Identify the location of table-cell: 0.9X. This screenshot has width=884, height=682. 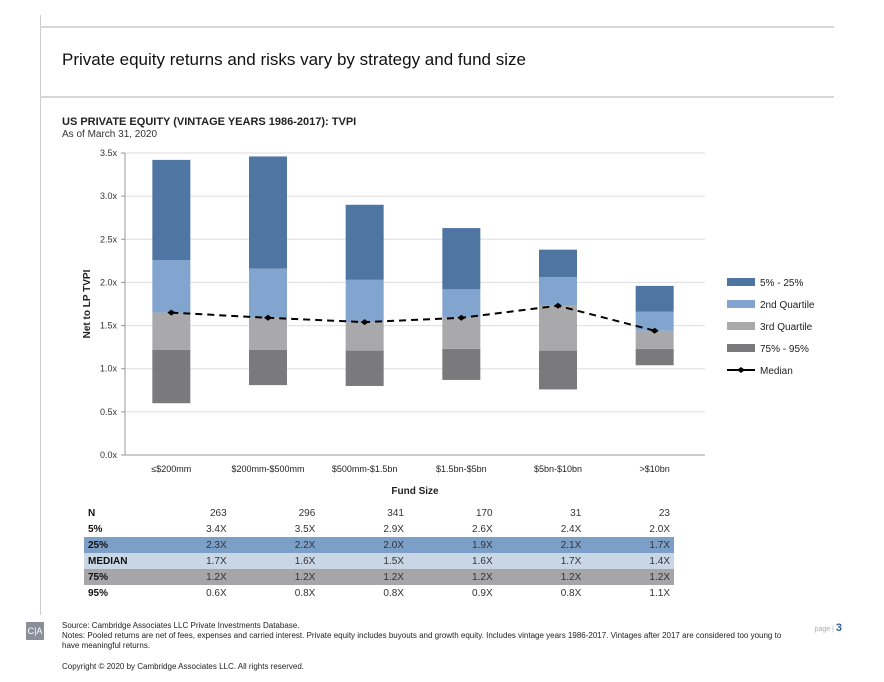
(482, 593).